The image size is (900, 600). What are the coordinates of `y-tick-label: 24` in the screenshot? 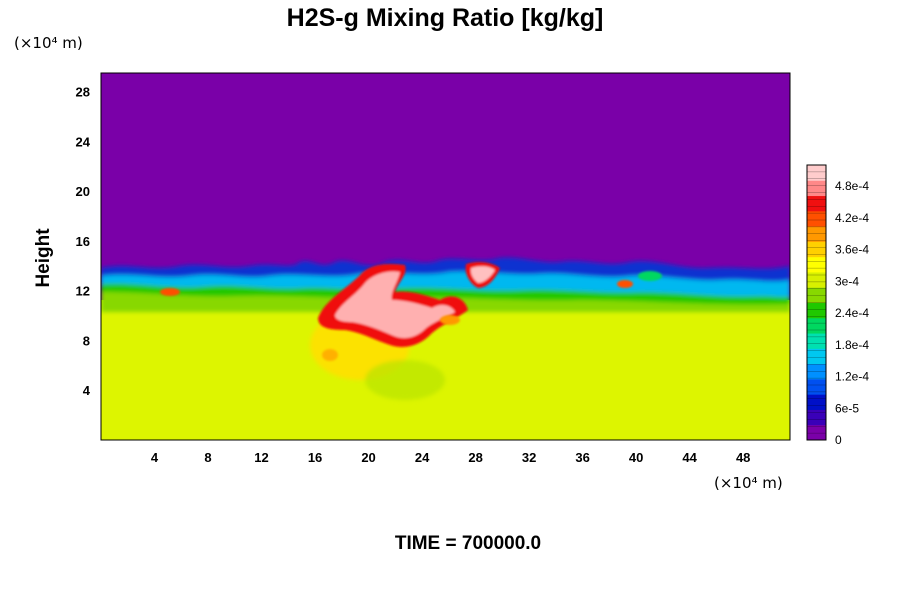 It's located at (83, 141).